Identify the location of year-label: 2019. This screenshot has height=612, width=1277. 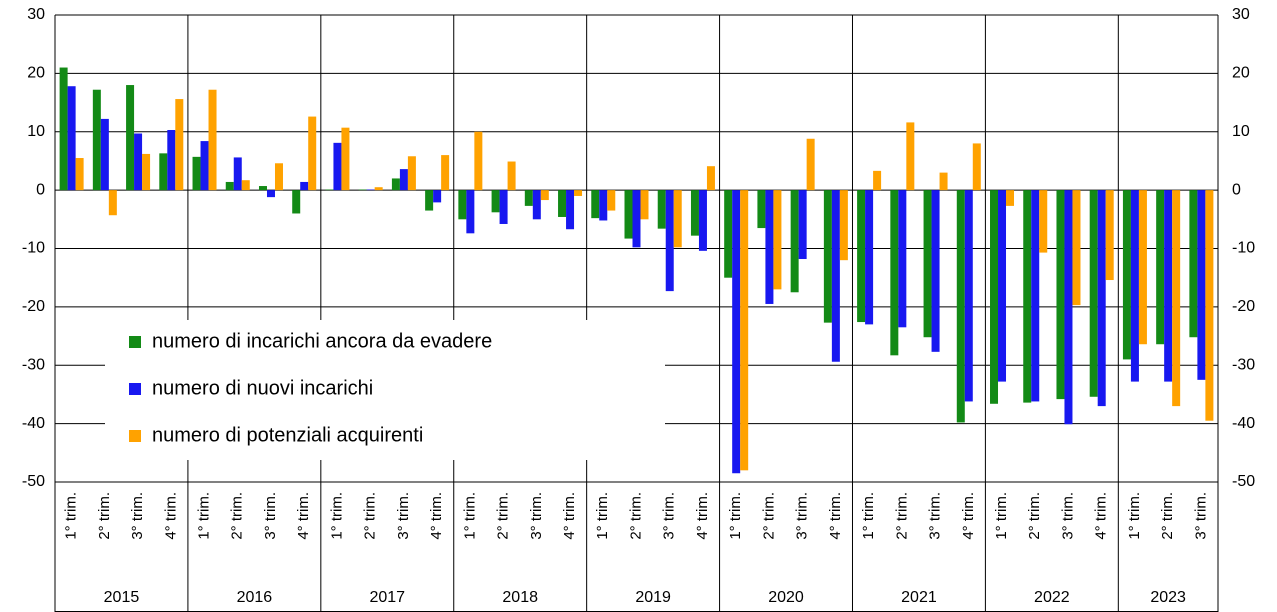
(653, 597).